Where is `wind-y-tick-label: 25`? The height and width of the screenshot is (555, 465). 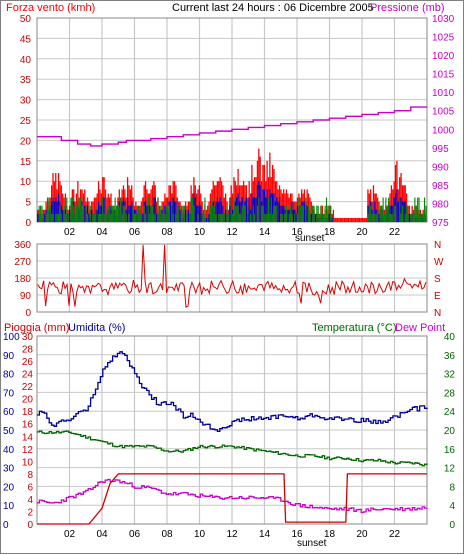 wind-y-tick-label: 25 is located at coordinates (26, 121).